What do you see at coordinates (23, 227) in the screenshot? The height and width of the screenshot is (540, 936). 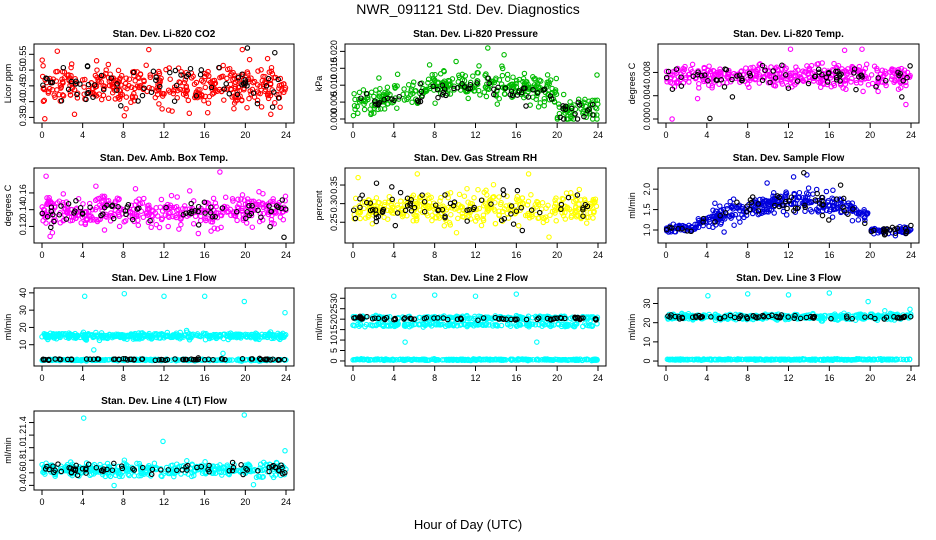 I see `y-tick-label: 0.12` at bounding box center [23, 227].